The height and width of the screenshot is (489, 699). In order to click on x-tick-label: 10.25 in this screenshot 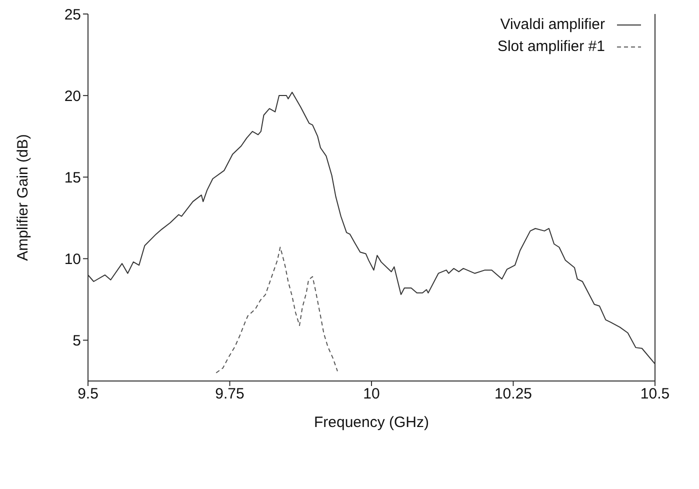, I will do `click(513, 394)`.